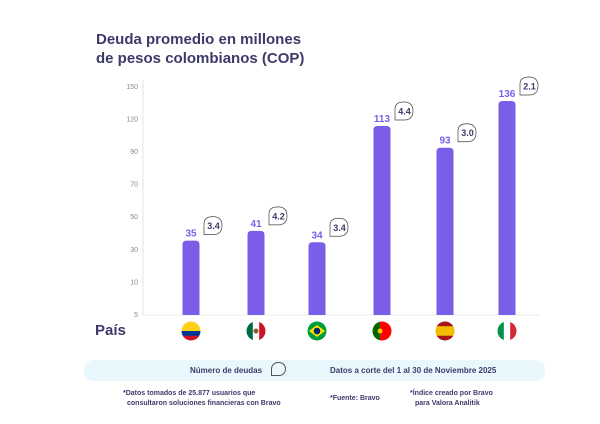 This screenshot has width=600, height=424. Describe the element at coordinates (134, 217) in the screenshot. I see `y-tick-label: 50` at that location.